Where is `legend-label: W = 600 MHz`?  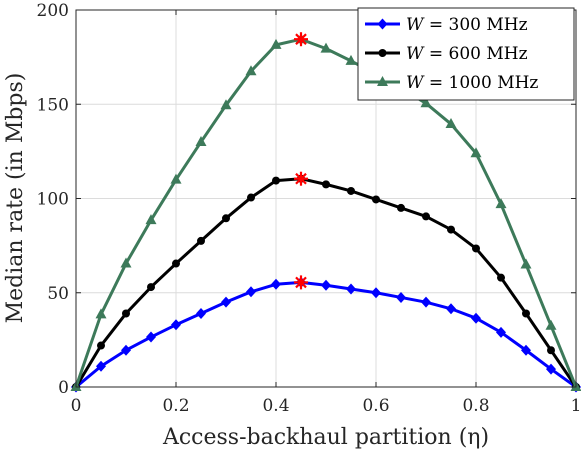
legend-label: W = 600 MHz is located at coordinates (467, 54).